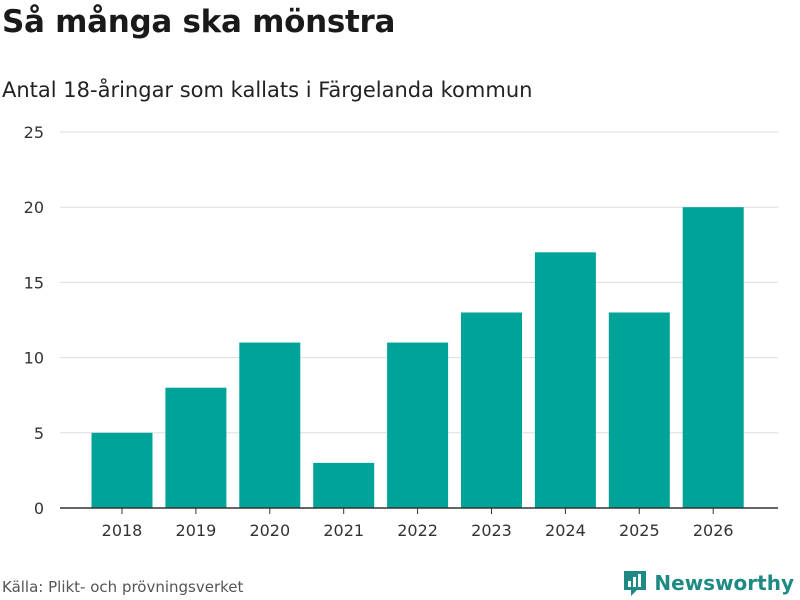 This screenshot has width=800, height=600. Describe the element at coordinates (491, 530) in the screenshot. I see `x-tick-label: 2023` at that location.